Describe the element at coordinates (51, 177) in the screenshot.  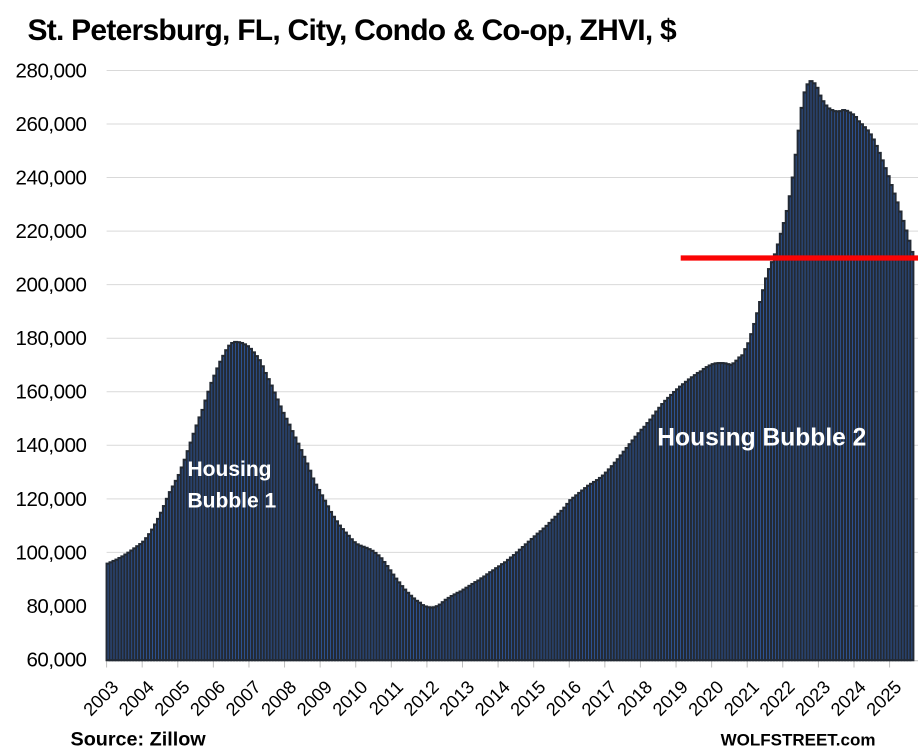
I see `svg-text: 240,000` at that location.